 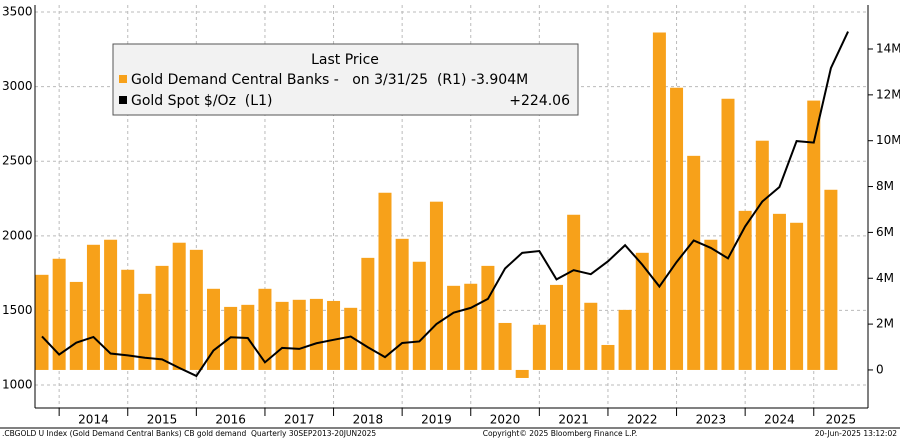 I want to click on y-tick-label: 1500, so click(x=17, y=310).